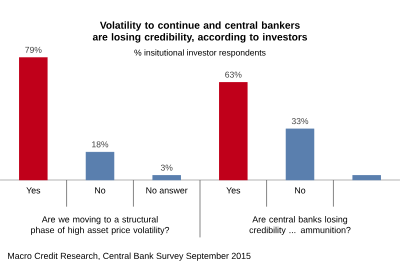 Image resolution: width=400 pixels, height=270 pixels. I want to click on data-label: 18%, so click(100, 144).